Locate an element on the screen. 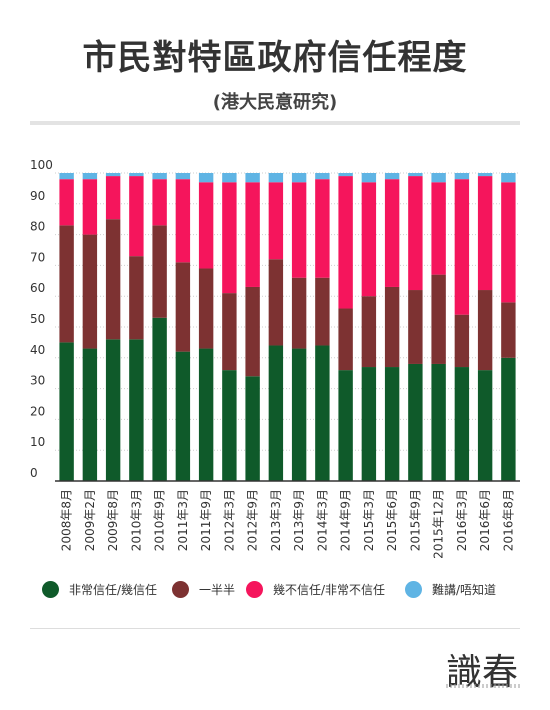  x-tick-label: 2015年6月 is located at coordinates (392, 520).